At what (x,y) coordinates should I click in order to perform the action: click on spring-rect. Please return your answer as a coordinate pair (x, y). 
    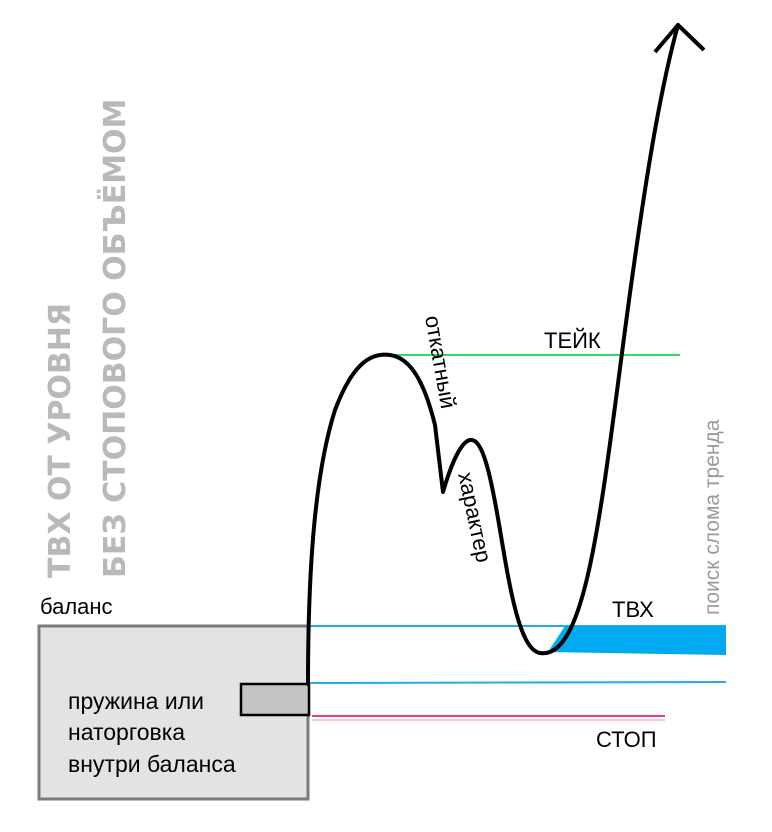
    Looking at the image, I should click on (275, 699).